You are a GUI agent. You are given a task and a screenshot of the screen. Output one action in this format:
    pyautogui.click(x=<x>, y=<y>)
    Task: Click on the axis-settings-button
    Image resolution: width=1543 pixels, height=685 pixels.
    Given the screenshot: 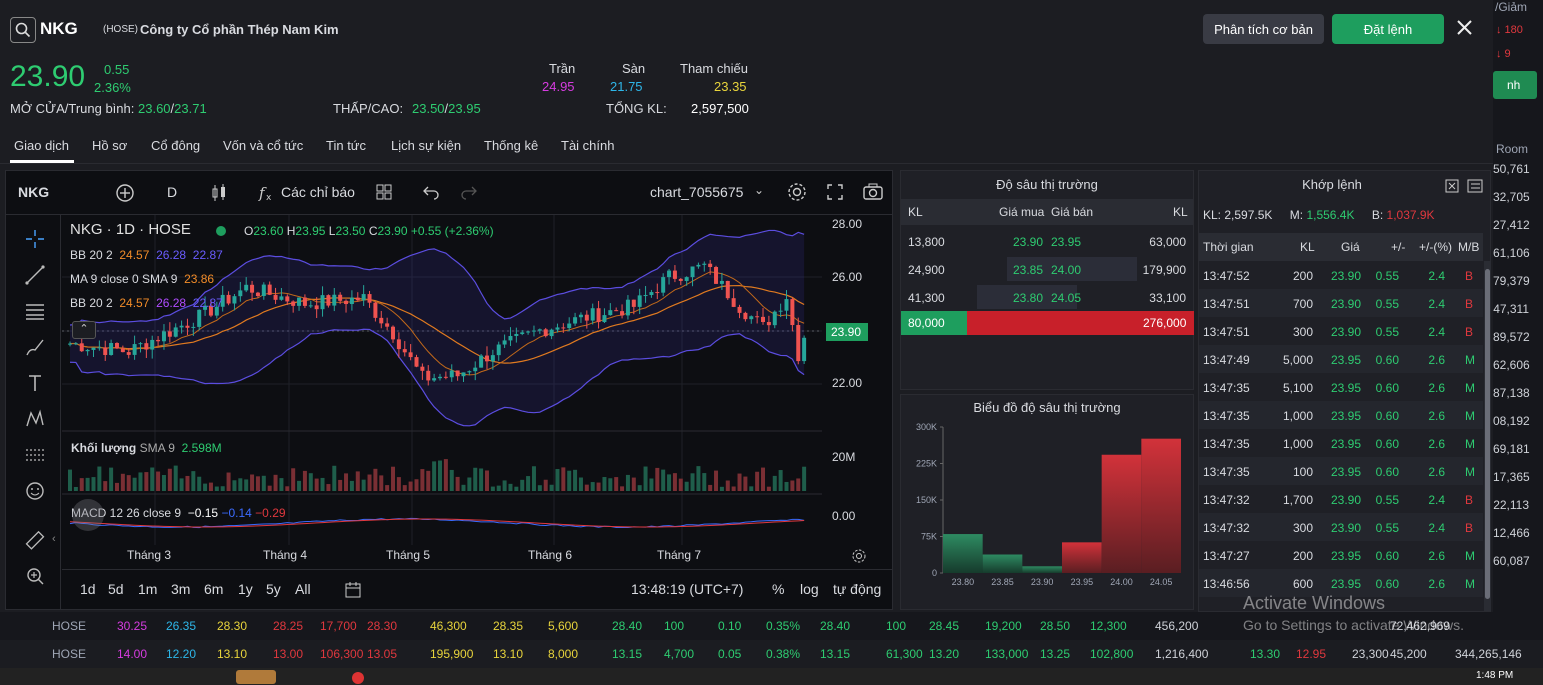 What is the action you would take?
    pyautogui.click(x=859, y=557)
    